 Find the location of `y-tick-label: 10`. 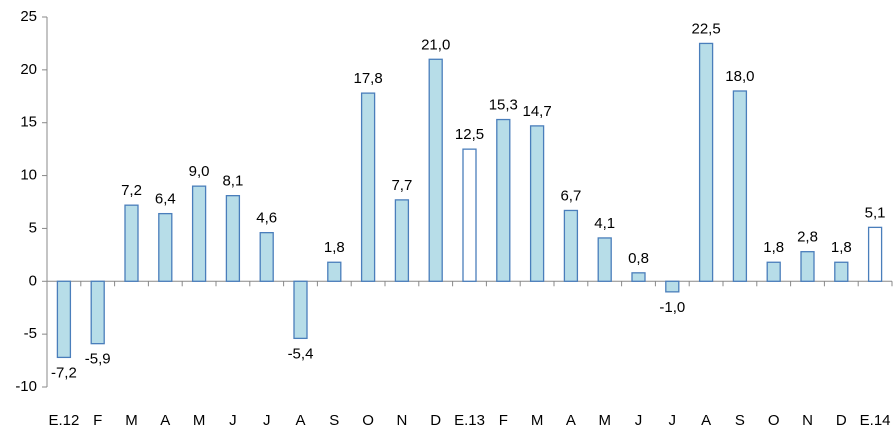

y-tick-label: 10 is located at coordinates (28, 175).